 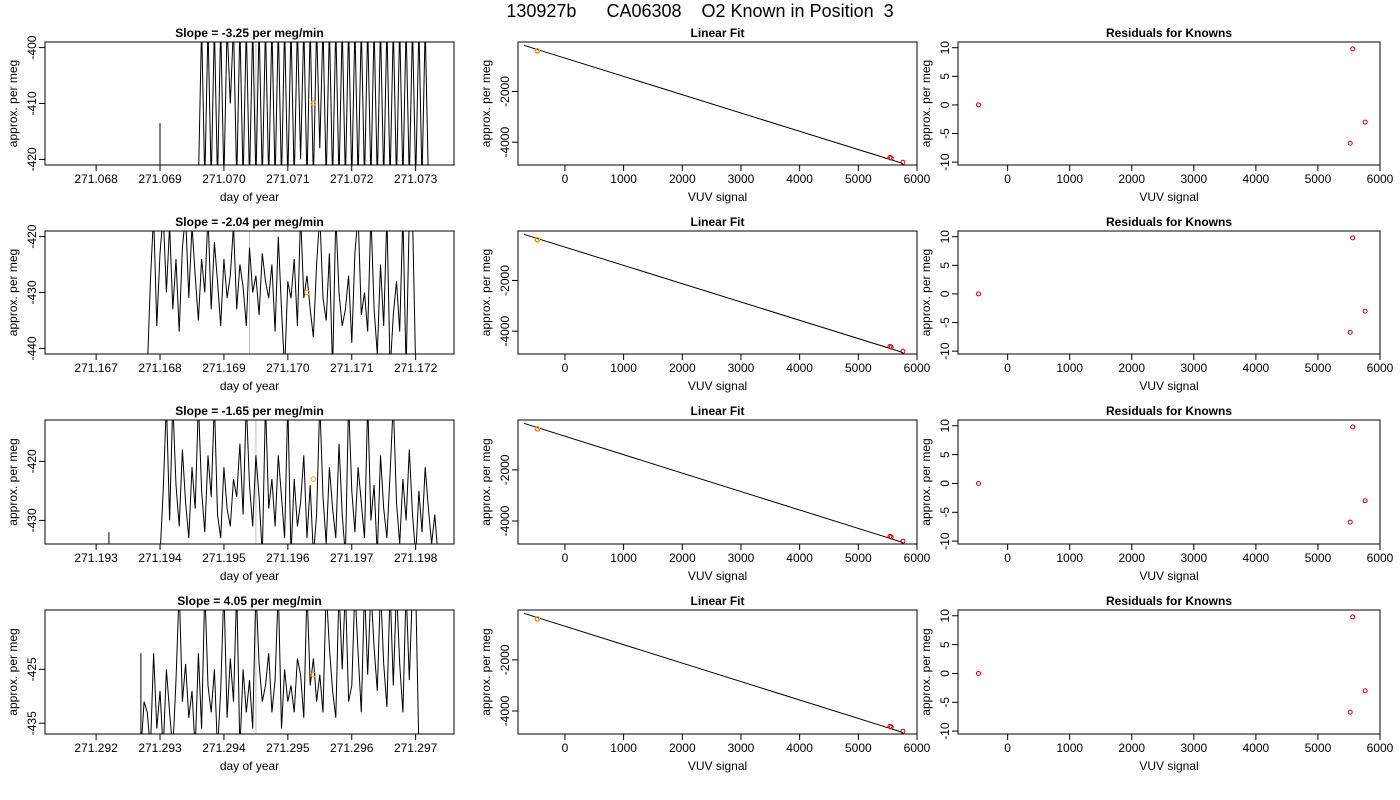 I want to click on x-tick-label: 271.070, so click(x=224, y=179).